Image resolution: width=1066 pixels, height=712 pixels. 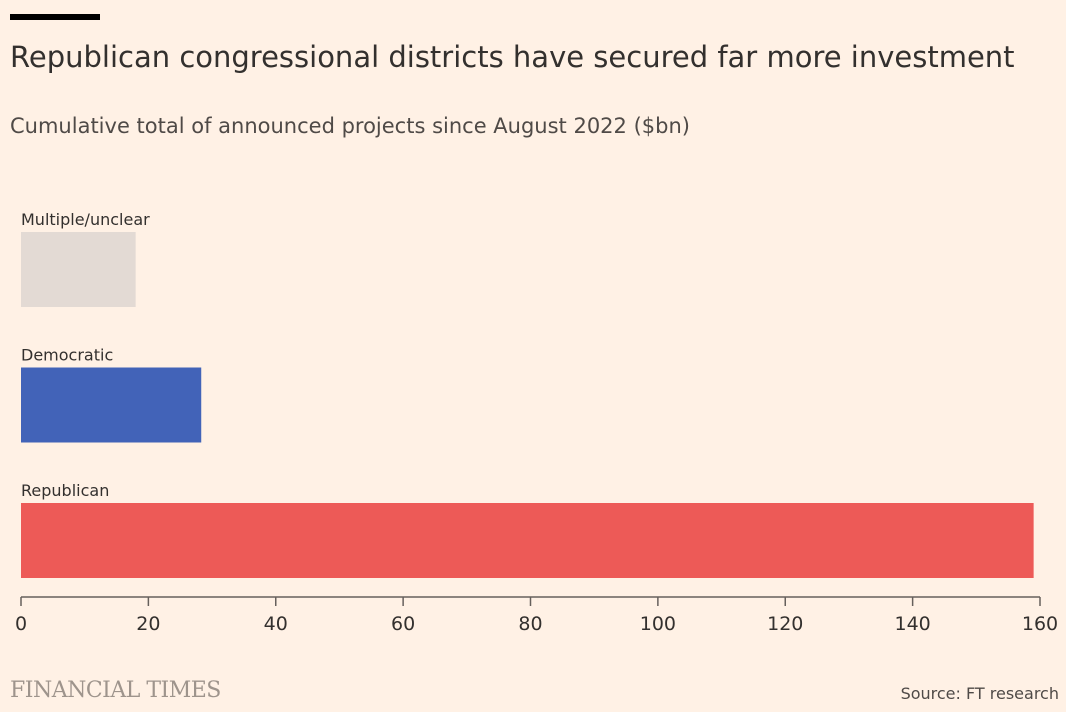 What do you see at coordinates (148, 624) in the screenshot?
I see `x-tick-label: 20` at bounding box center [148, 624].